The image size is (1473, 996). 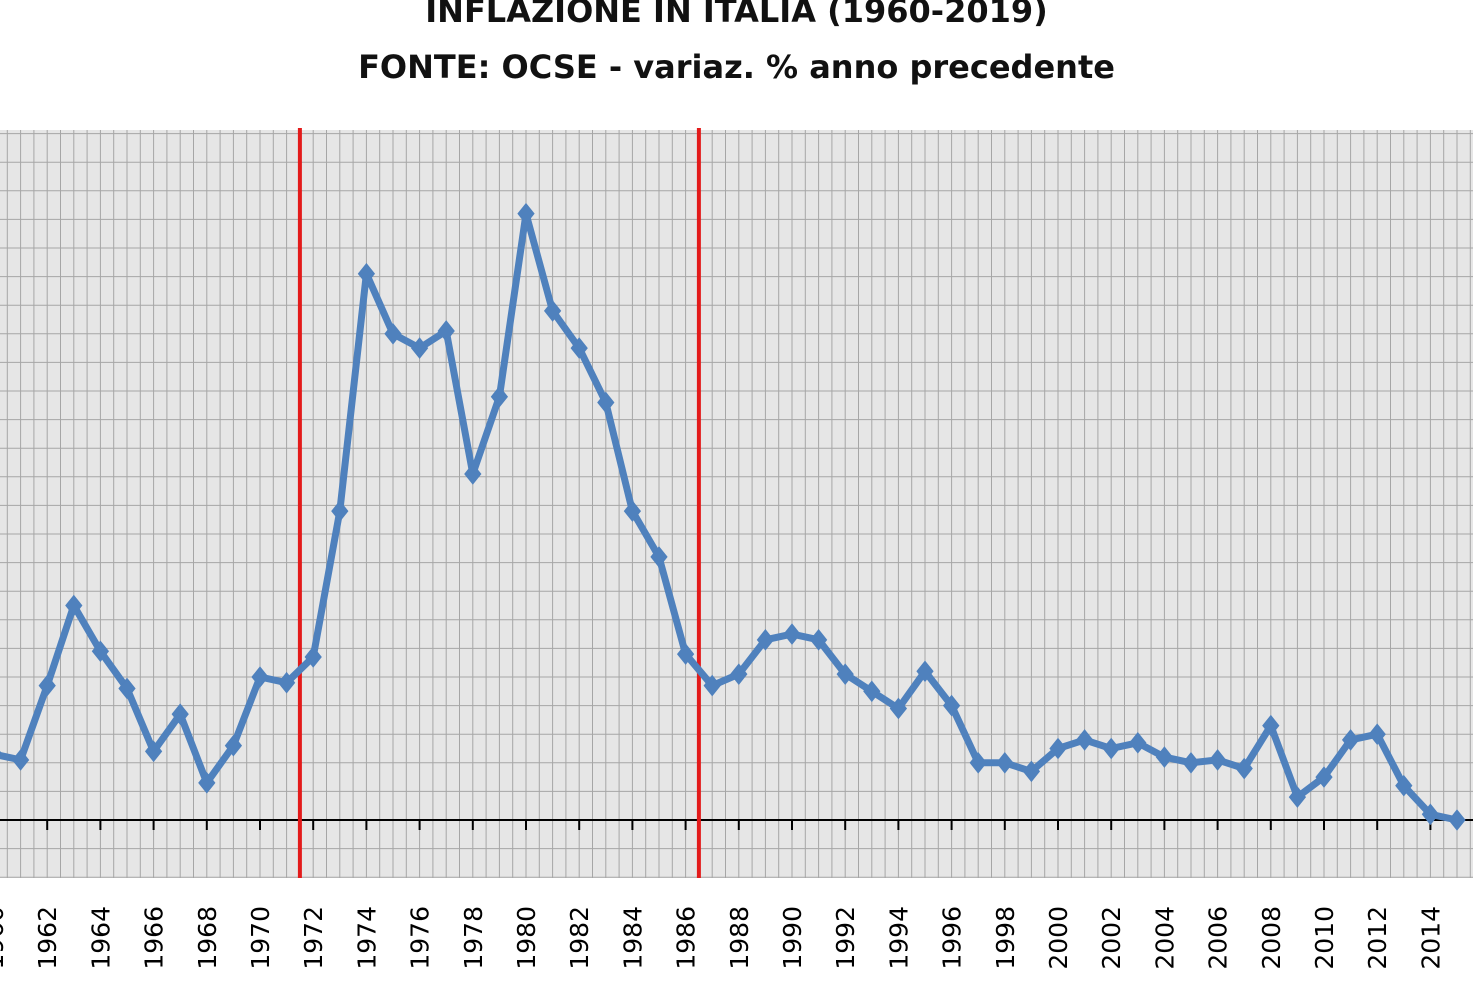 What do you see at coordinates (845, 938) in the screenshot?
I see `x-tick-label: 1992` at bounding box center [845, 938].